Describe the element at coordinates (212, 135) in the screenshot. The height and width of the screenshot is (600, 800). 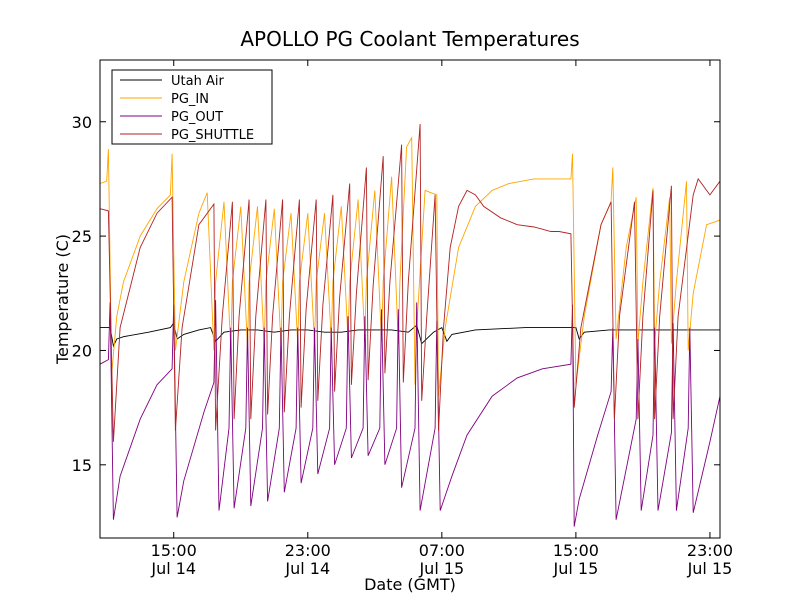
I see `legend-label-pg-shuttle: PG_SHUTTLE` at that location.